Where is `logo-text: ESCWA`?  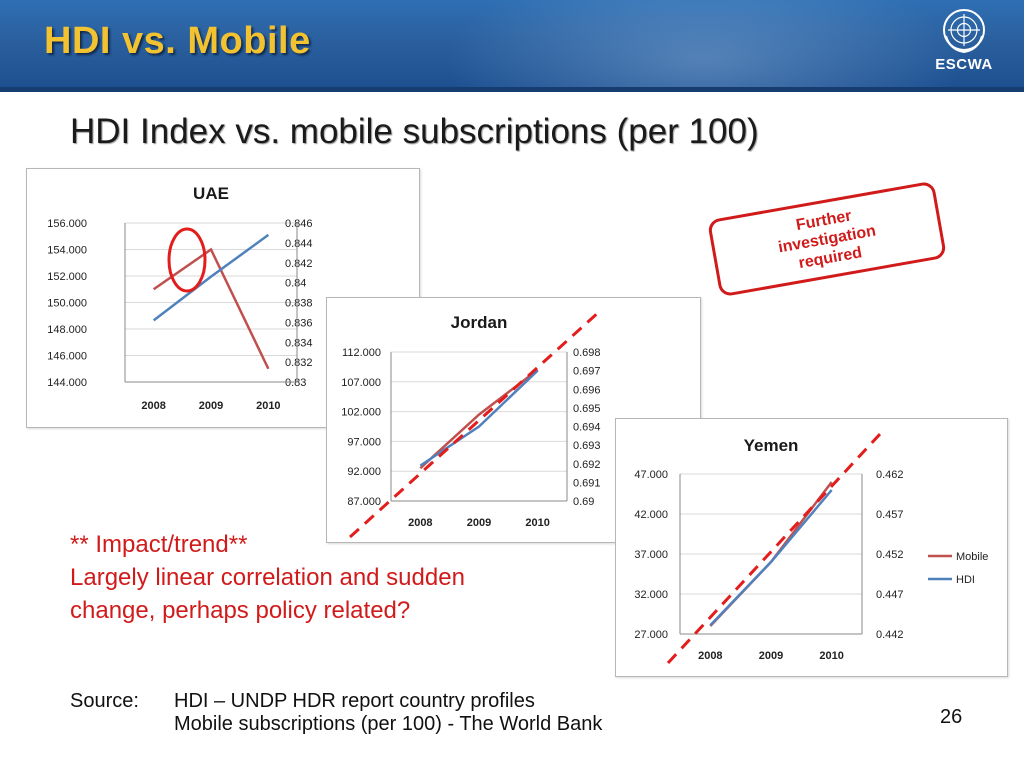
logo-text: ESCWA is located at coordinates (964, 64).